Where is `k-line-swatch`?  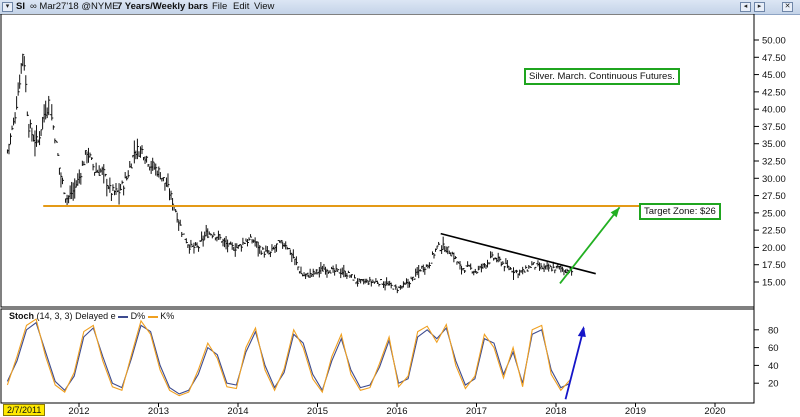 k-line-swatch is located at coordinates (152, 316).